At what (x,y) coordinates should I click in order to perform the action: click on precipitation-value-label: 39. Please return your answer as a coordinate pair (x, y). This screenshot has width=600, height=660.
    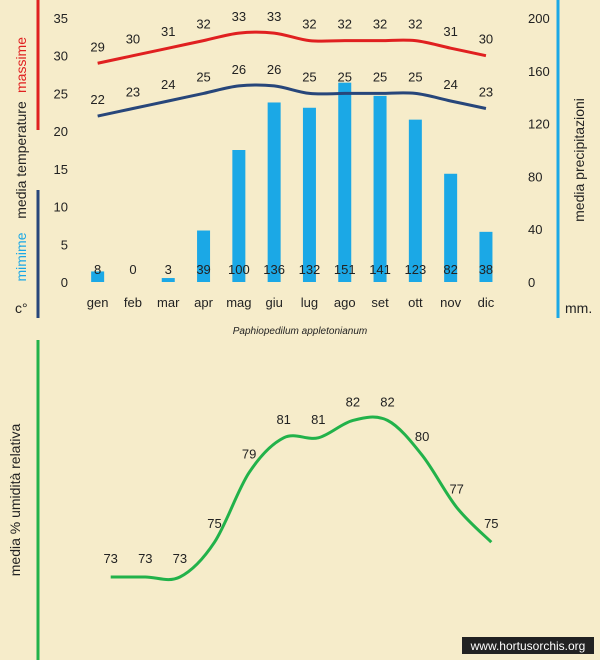
    Looking at the image, I should click on (203, 269).